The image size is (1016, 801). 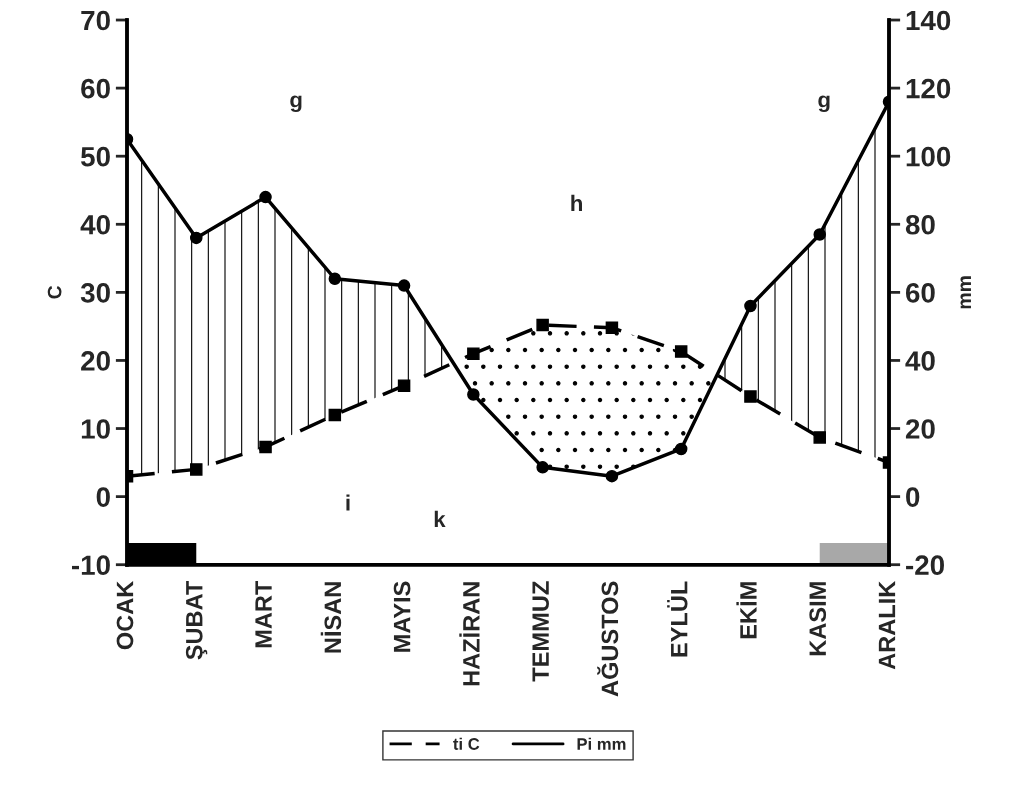 I want to click on annotation: k, so click(x=440, y=518).